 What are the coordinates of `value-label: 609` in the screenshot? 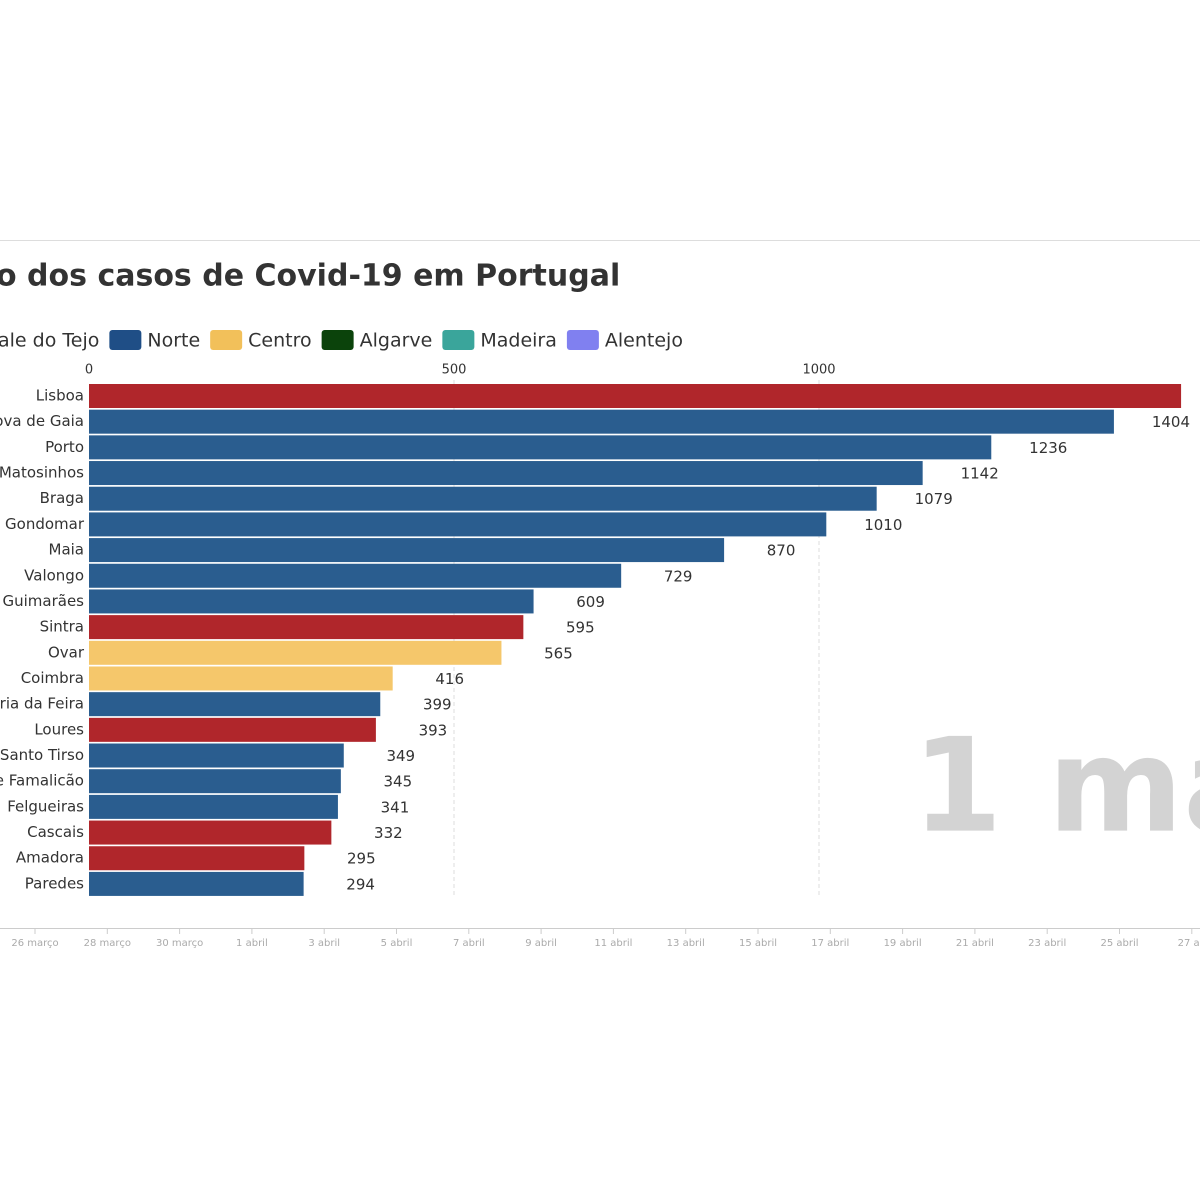 It's located at (590, 602).